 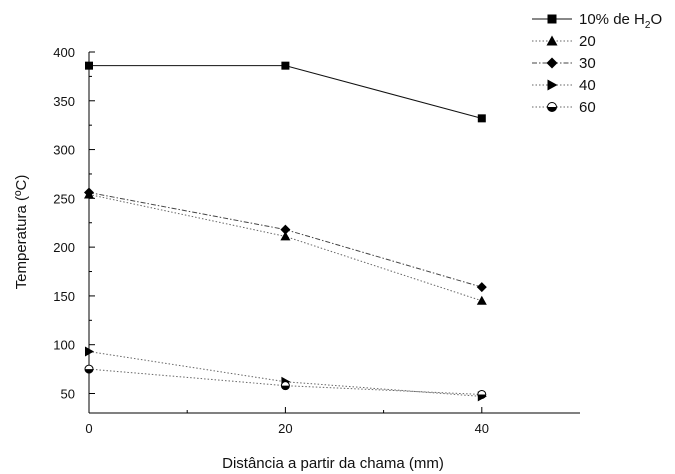 I want to click on y-tick-label: 100, so click(x=64, y=345).